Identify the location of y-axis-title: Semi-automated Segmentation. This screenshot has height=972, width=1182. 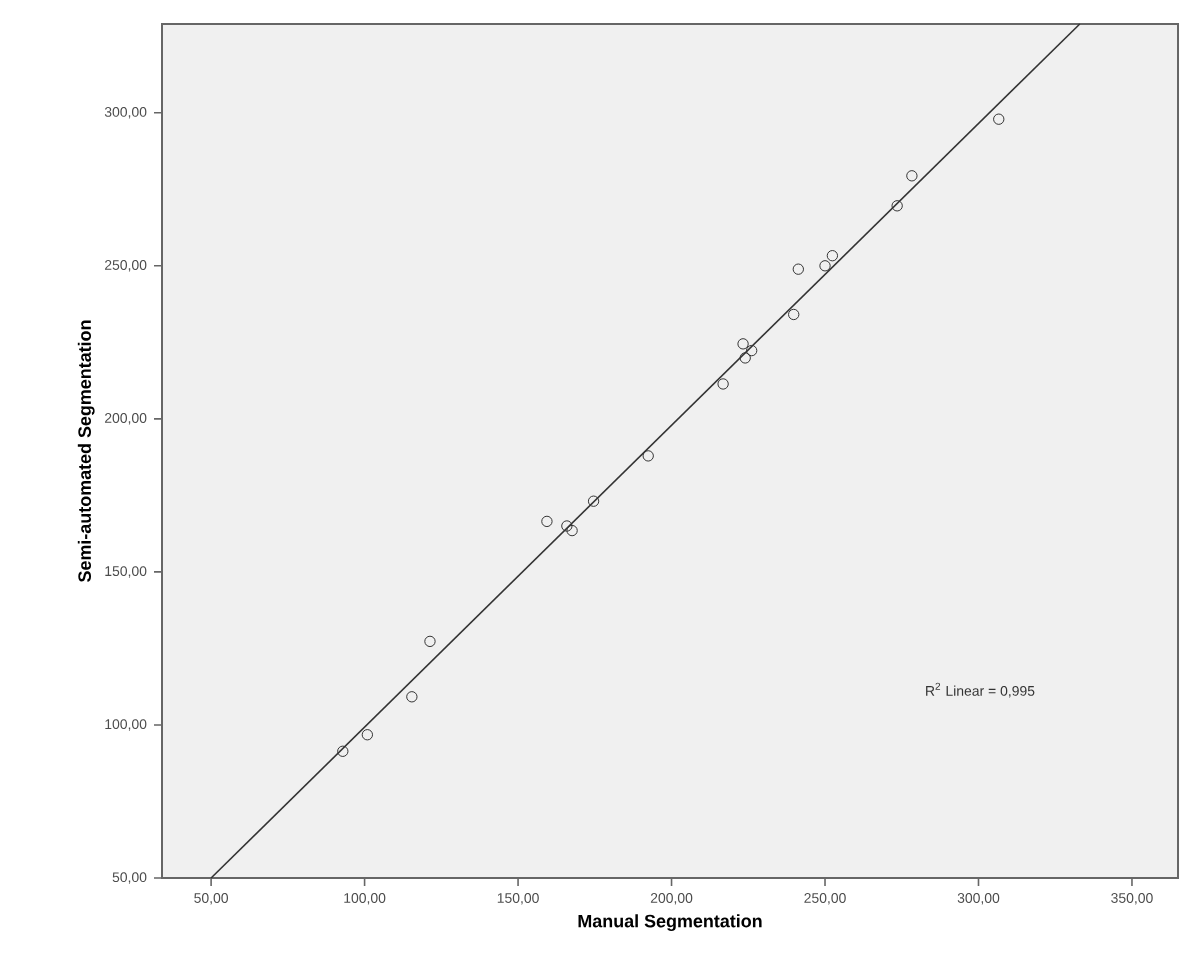
(86, 451).